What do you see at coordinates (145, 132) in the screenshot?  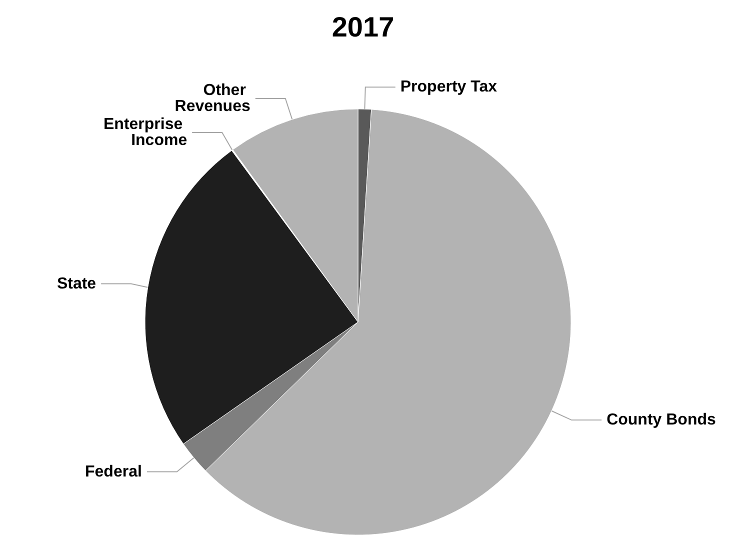 I see `slice-label: Enterprise Income` at bounding box center [145, 132].